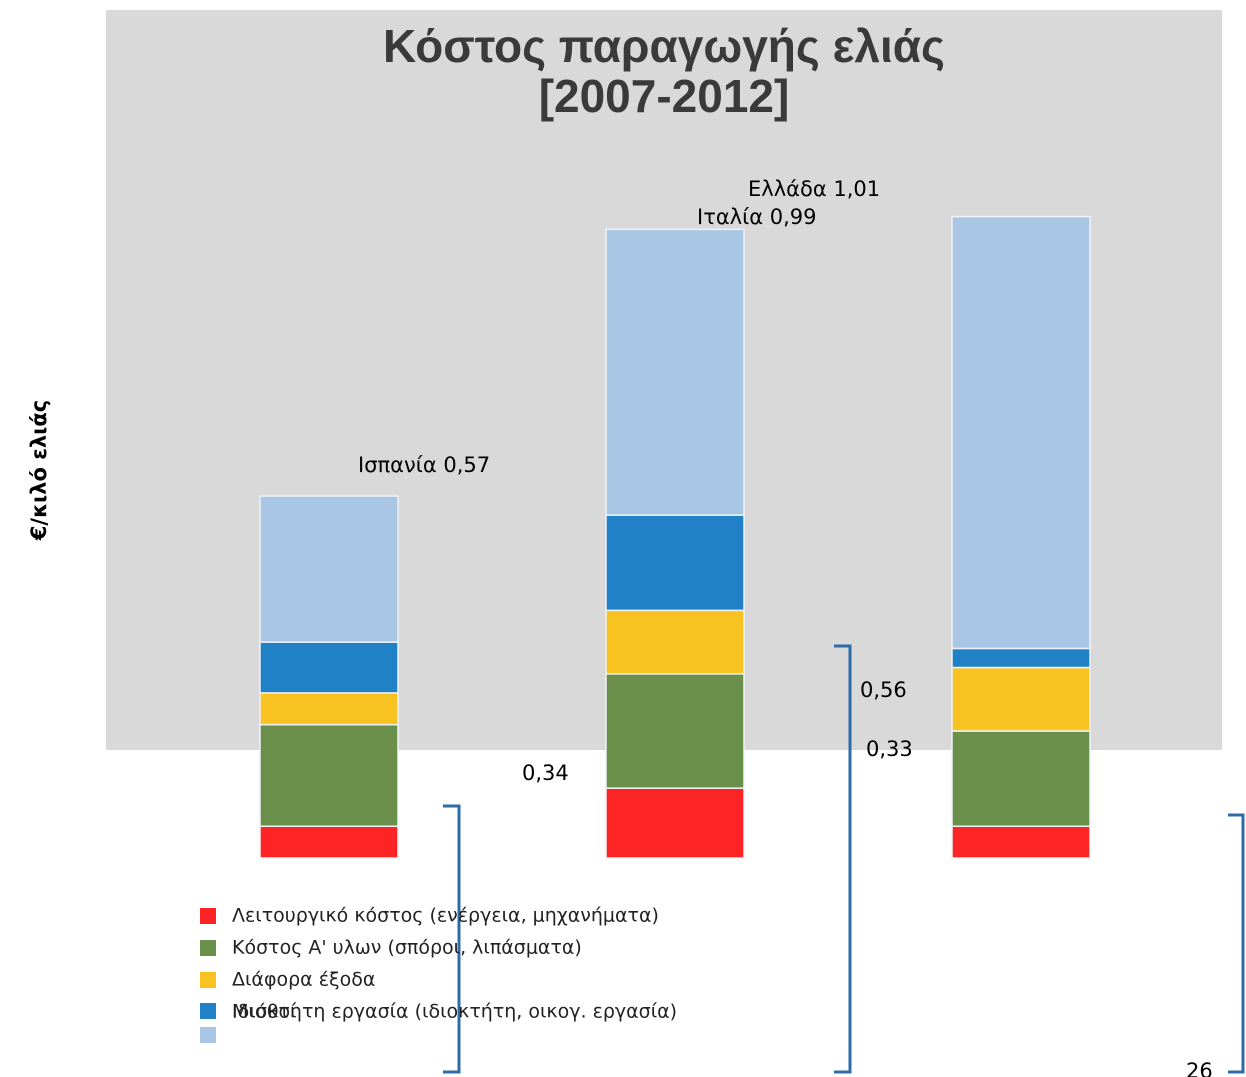 The image size is (1246, 1077). Describe the element at coordinates (39, 470) in the screenshot. I see `y-axis-label: €/κιλό ελιάς` at that location.